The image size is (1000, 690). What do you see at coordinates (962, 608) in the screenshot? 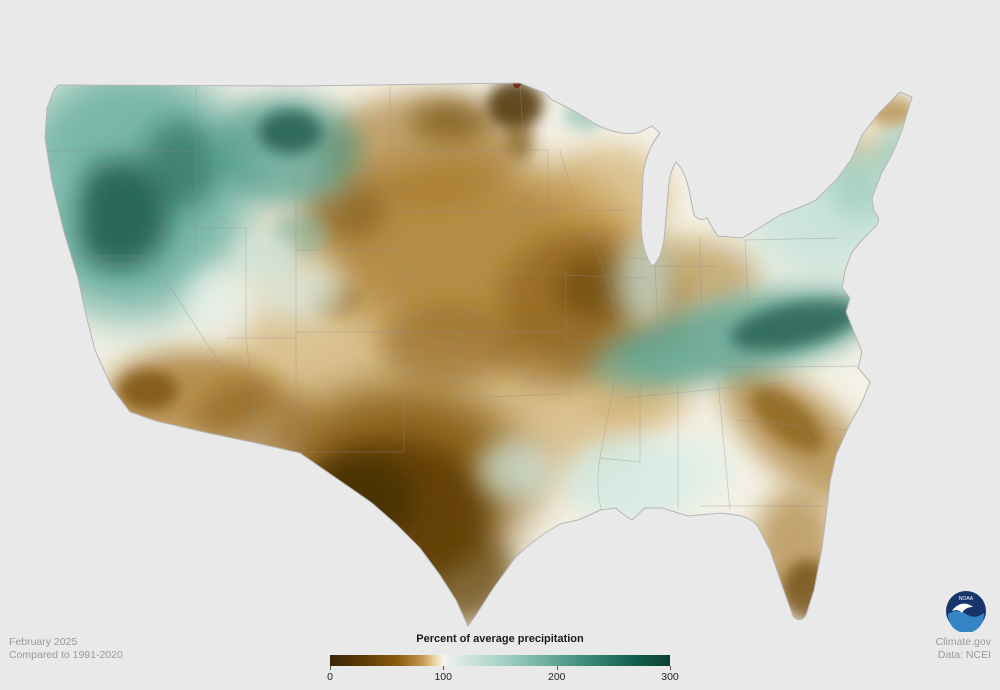
I see `noaa-bird-icon` at bounding box center [962, 608].